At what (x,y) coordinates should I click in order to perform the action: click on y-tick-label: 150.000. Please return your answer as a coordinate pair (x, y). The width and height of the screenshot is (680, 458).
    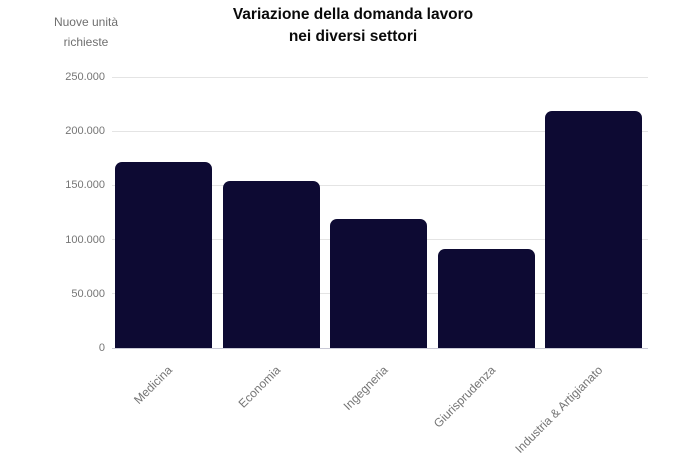
    Looking at the image, I should click on (85, 185).